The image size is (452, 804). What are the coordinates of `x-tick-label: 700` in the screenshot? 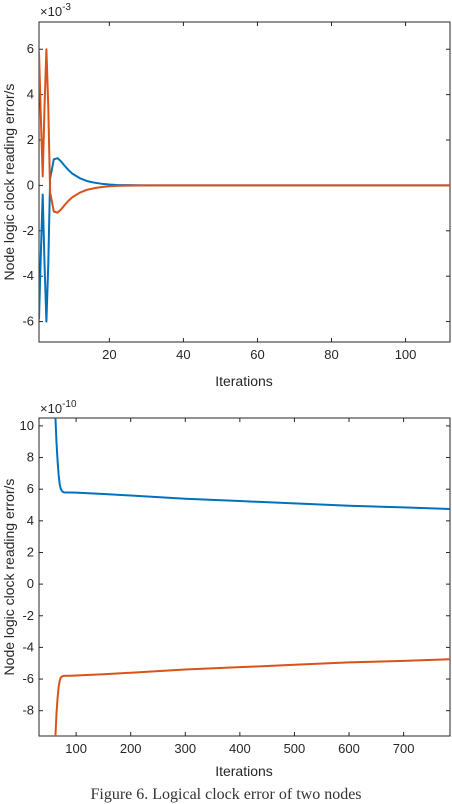 It's located at (404, 748).